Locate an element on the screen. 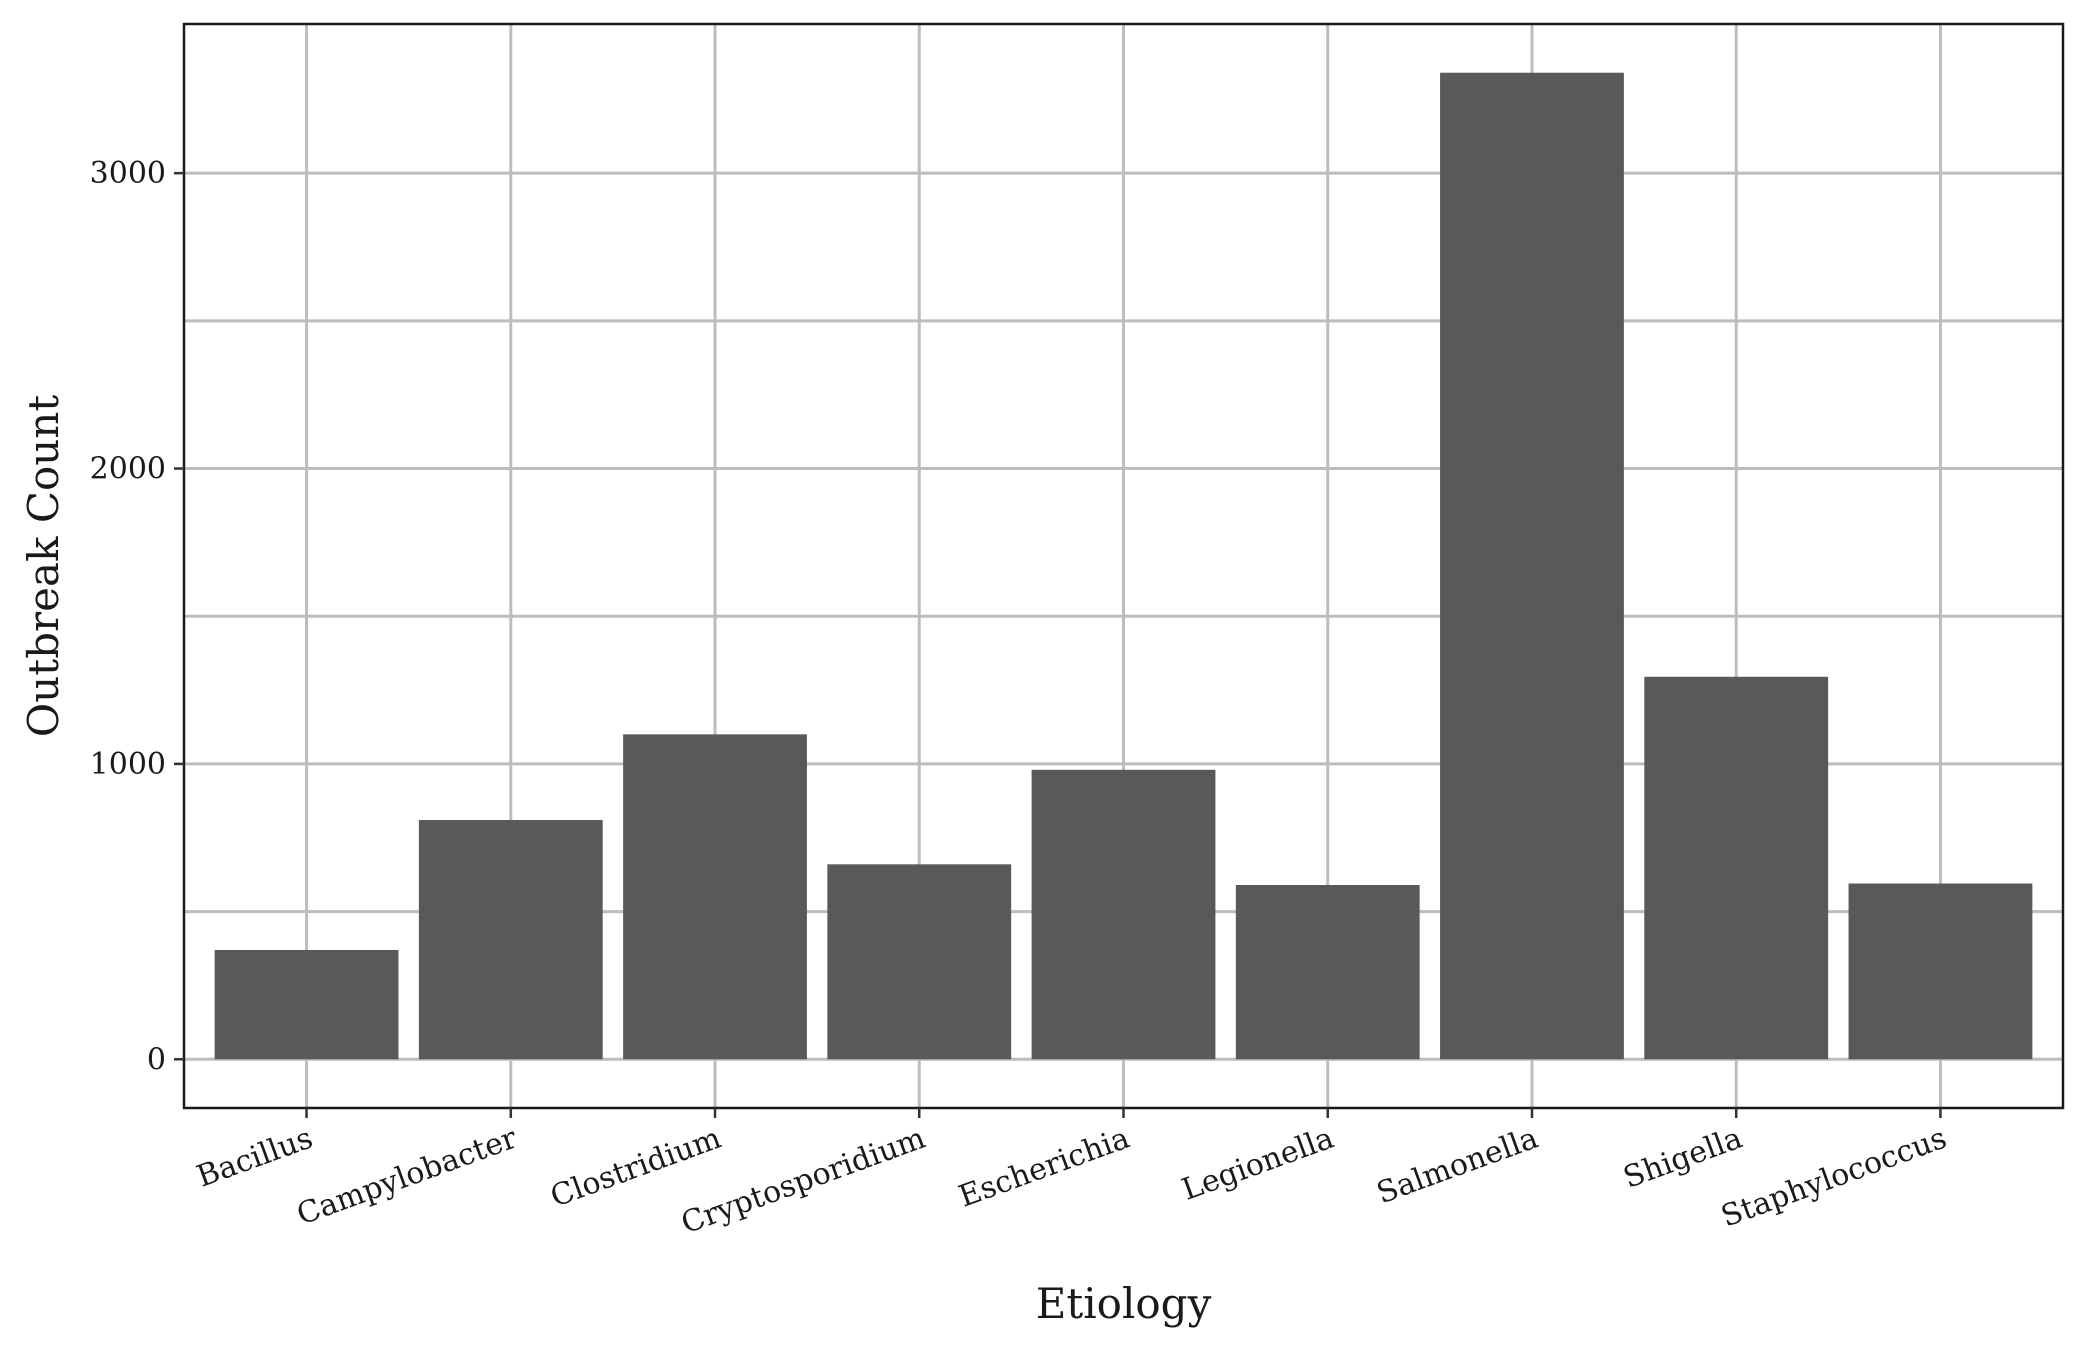 This screenshot has width=2100, height=1350. bar-cryptosporidium is located at coordinates (919, 962).